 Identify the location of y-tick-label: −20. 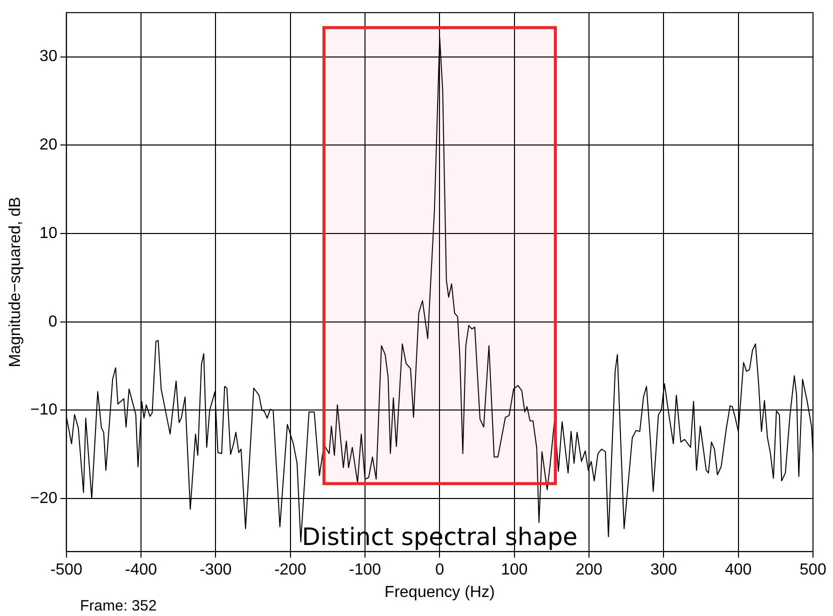
(44, 498).